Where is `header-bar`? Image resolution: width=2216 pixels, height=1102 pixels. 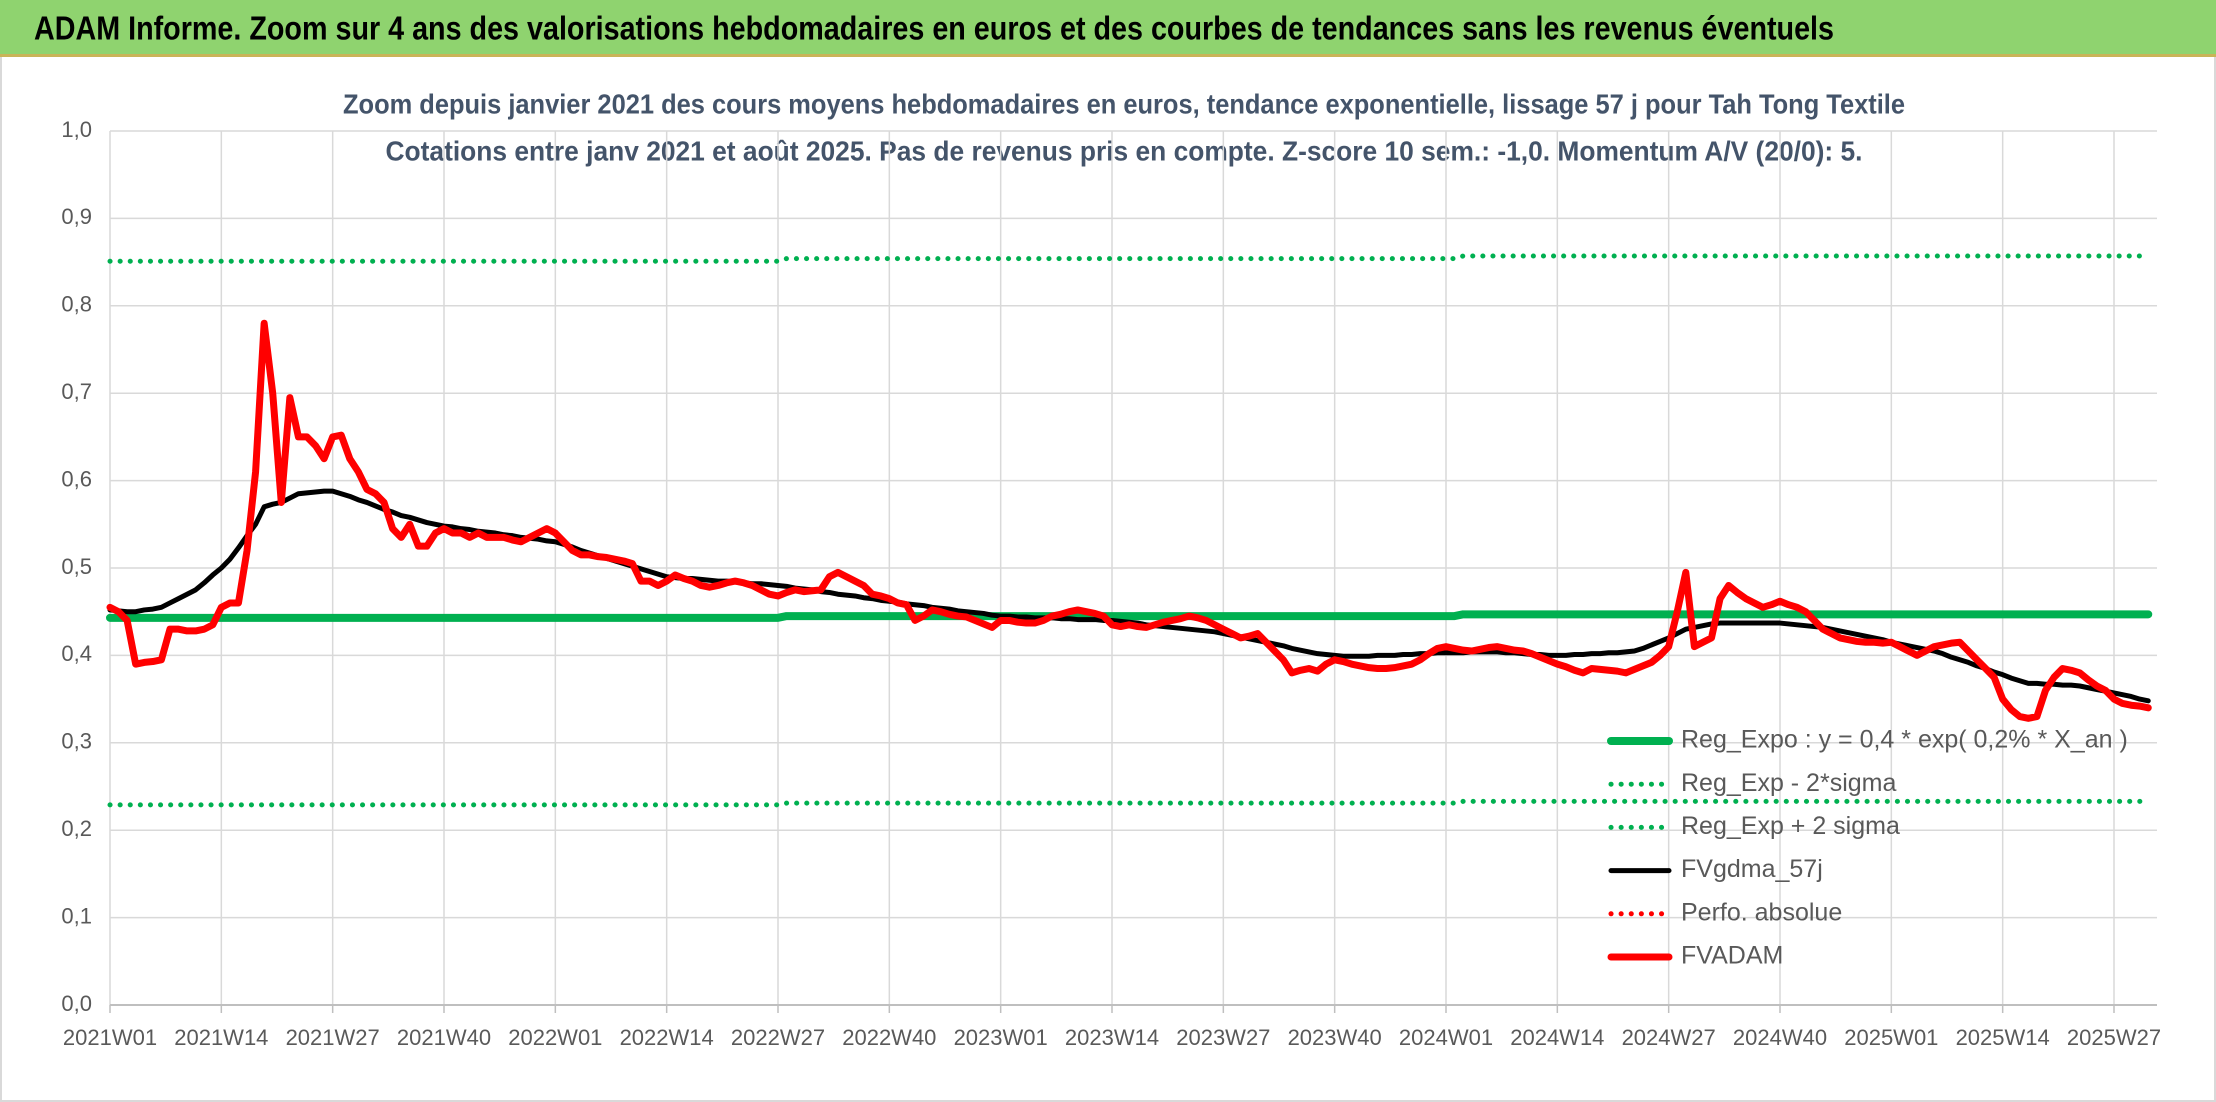 header-bar is located at coordinates (1108, 28).